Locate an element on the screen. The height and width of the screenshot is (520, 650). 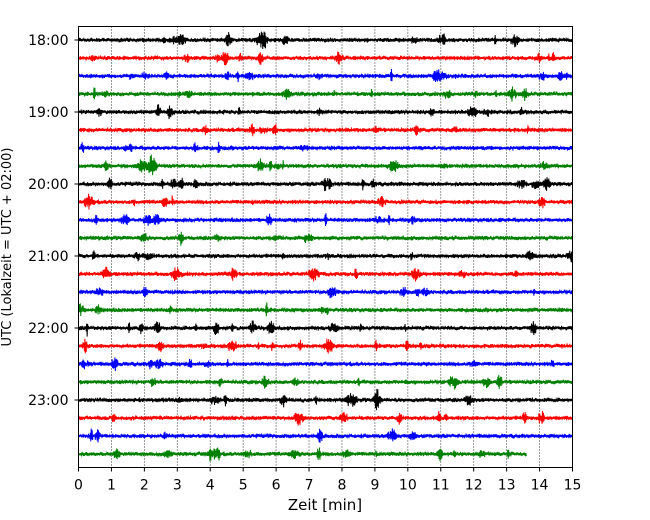
x-tick-label: 7 is located at coordinates (309, 486).